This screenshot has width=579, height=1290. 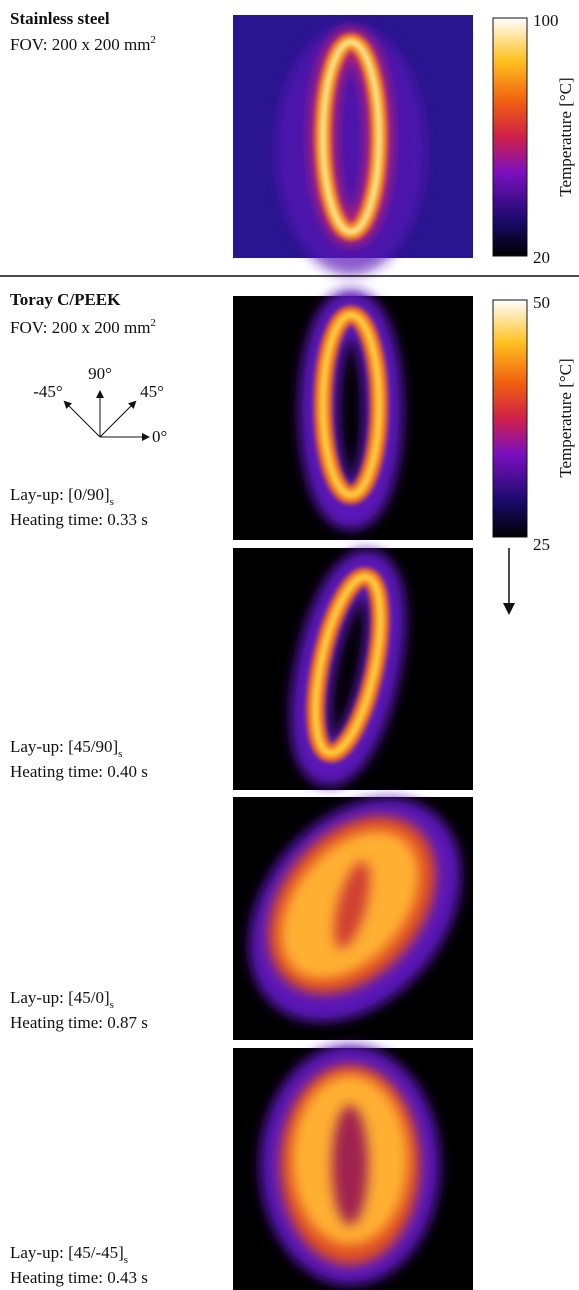 I want to click on angle-diagram: 90° -45° 45° 0°, so click(x=100, y=405).